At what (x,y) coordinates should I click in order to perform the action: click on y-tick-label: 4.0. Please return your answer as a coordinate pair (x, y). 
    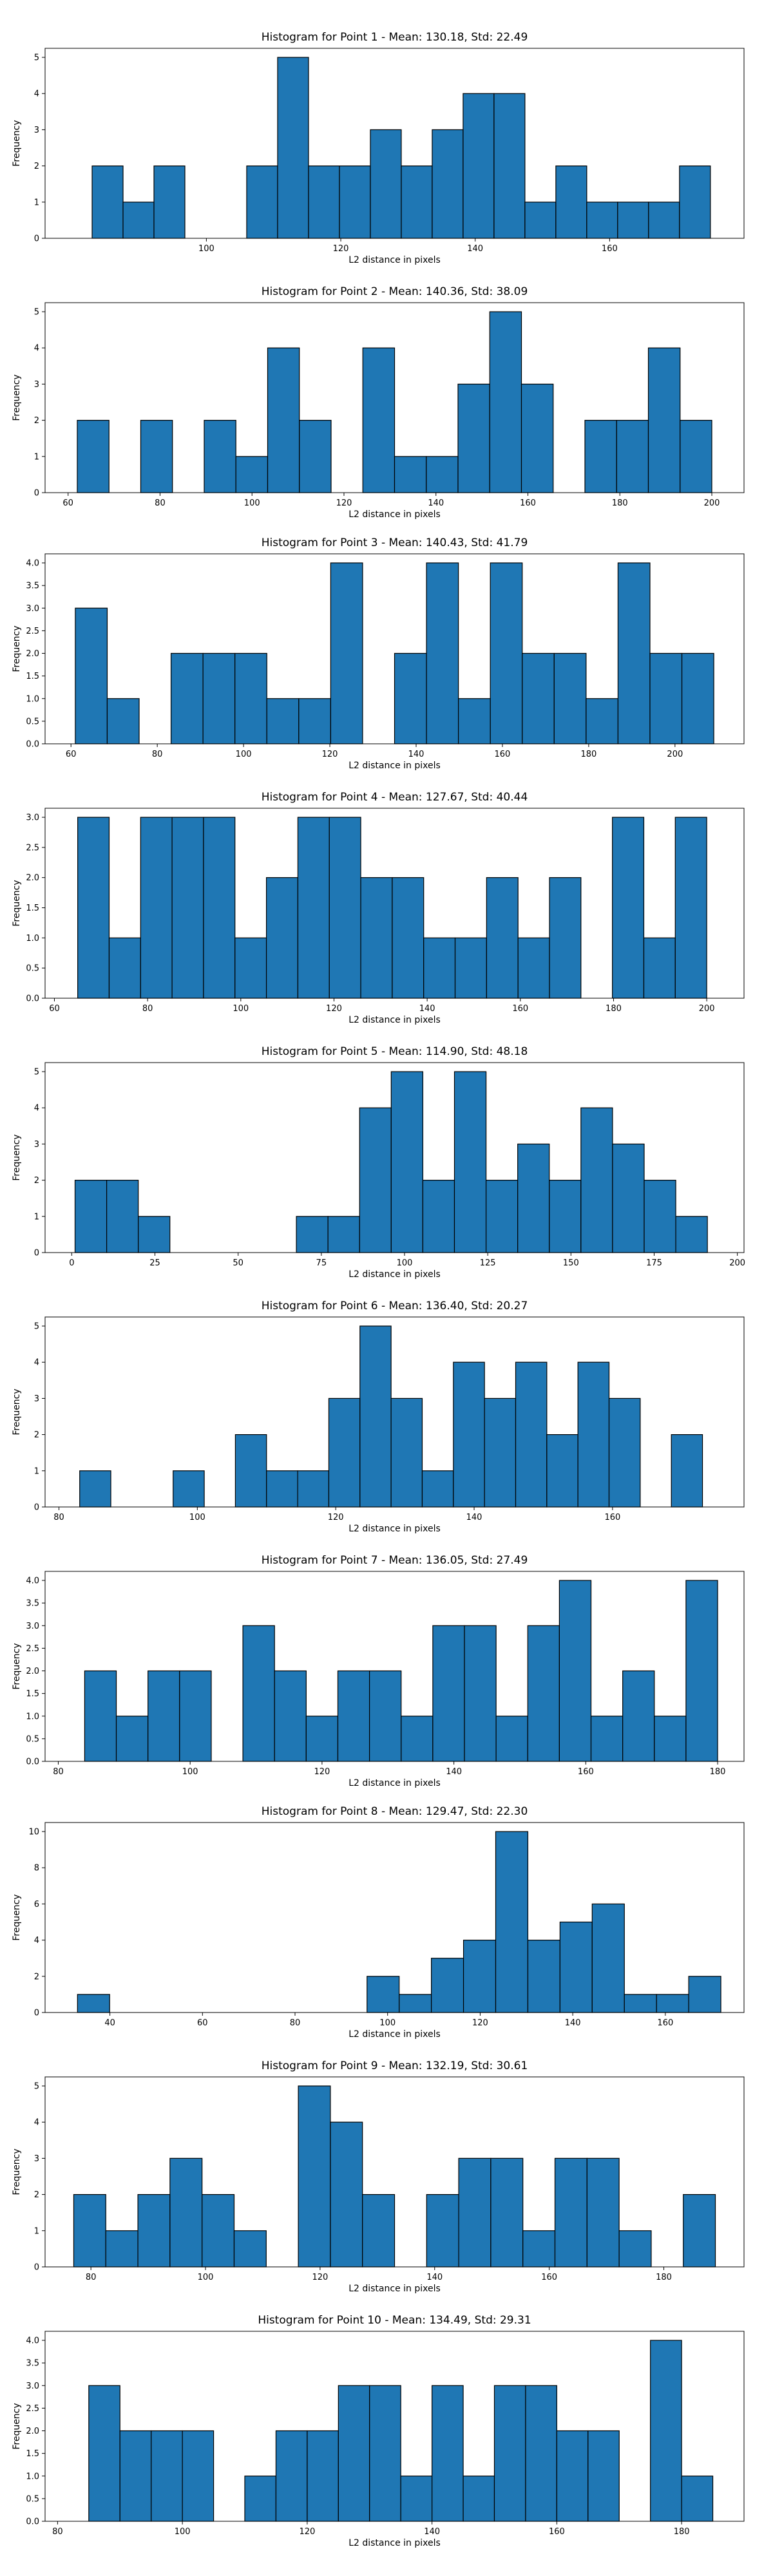
    Looking at the image, I should click on (32, 564).